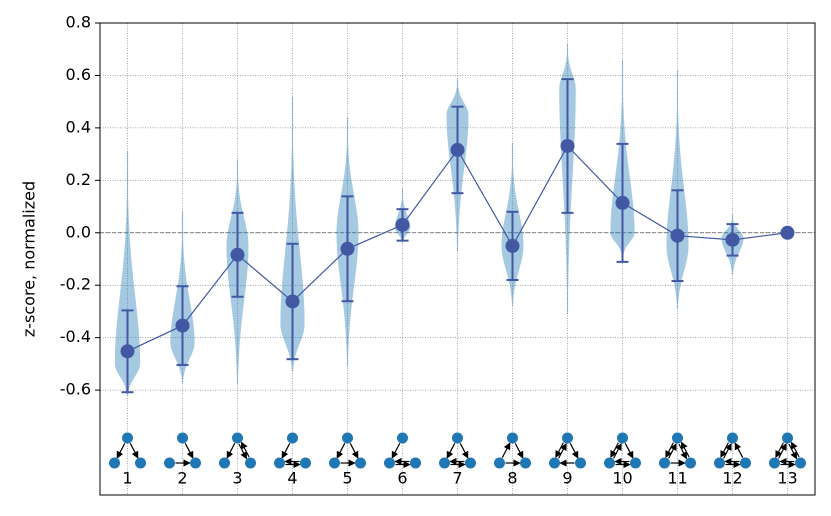 This screenshot has width=831, height=516. What do you see at coordinates (512, 478) in the screenshot?
I see `x-tick-label: 8` at bounding box center [512, 478].